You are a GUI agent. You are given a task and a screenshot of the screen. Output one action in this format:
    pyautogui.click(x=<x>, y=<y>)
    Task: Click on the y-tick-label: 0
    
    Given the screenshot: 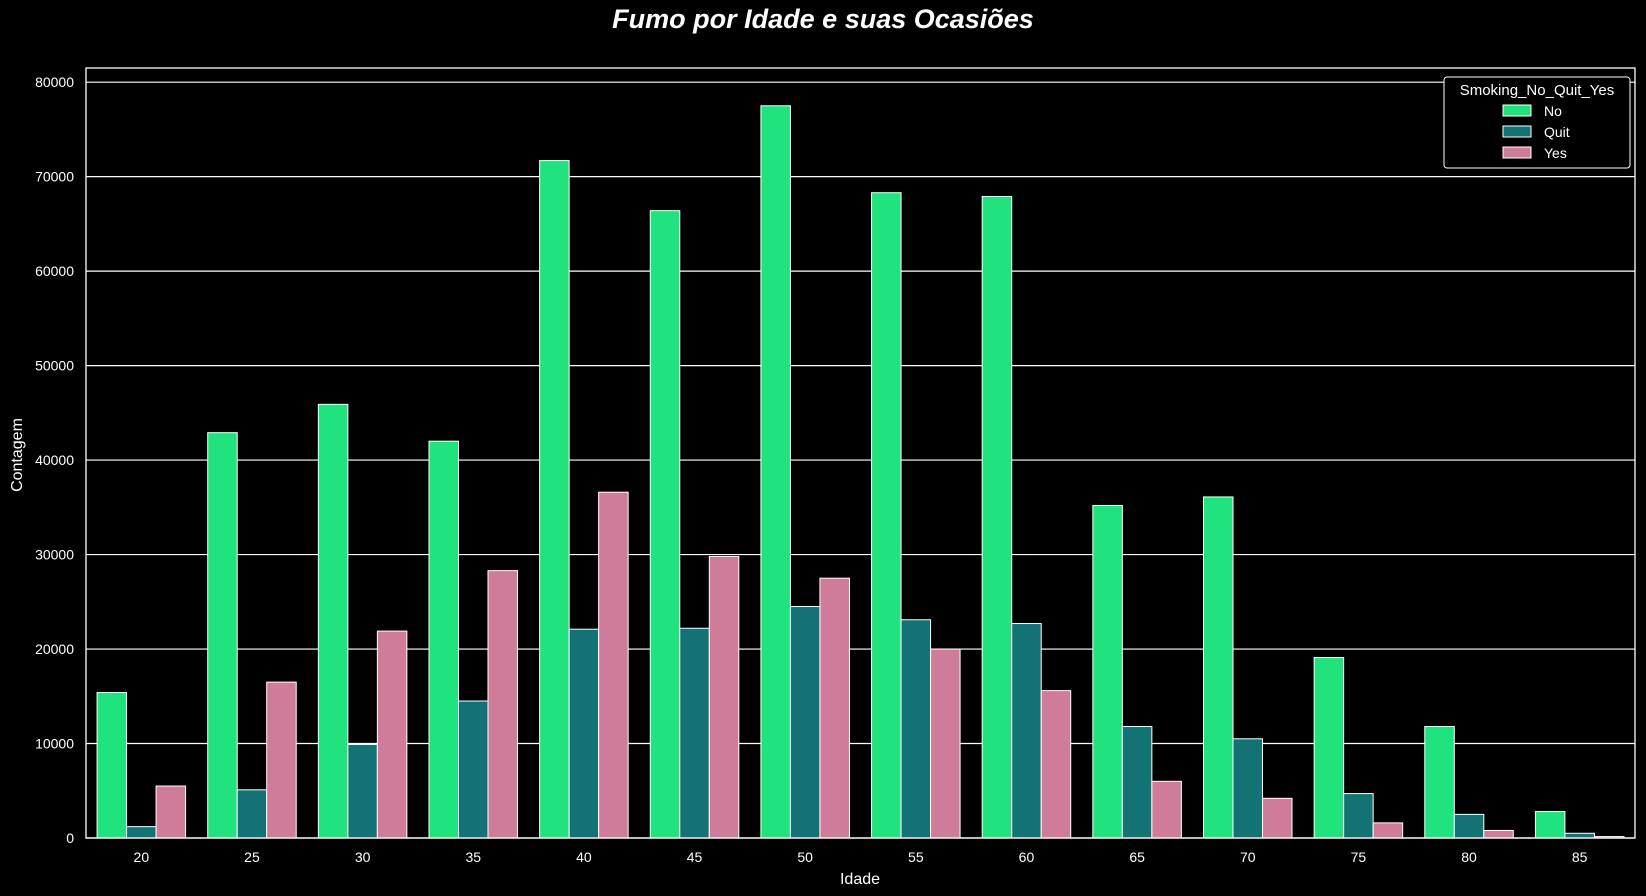 What is the action you would take?
    pyautogui.click(x=70, y=838)
    